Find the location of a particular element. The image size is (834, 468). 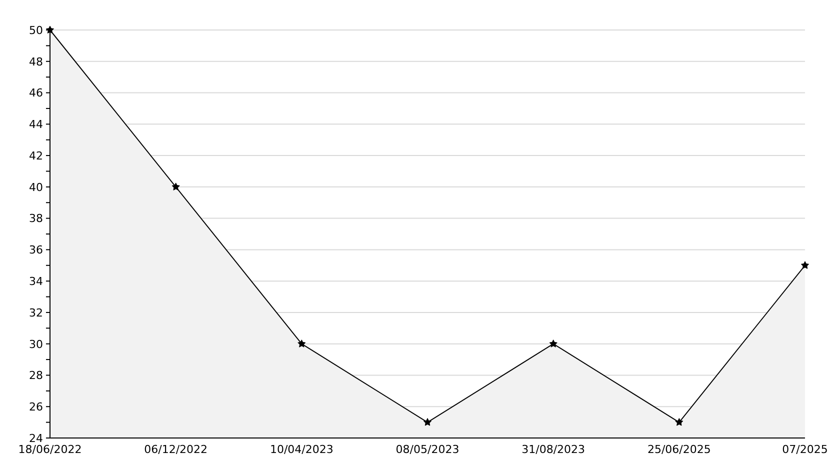

x-tick-label: 25/06/2025 is located at coordinates (679, 449).